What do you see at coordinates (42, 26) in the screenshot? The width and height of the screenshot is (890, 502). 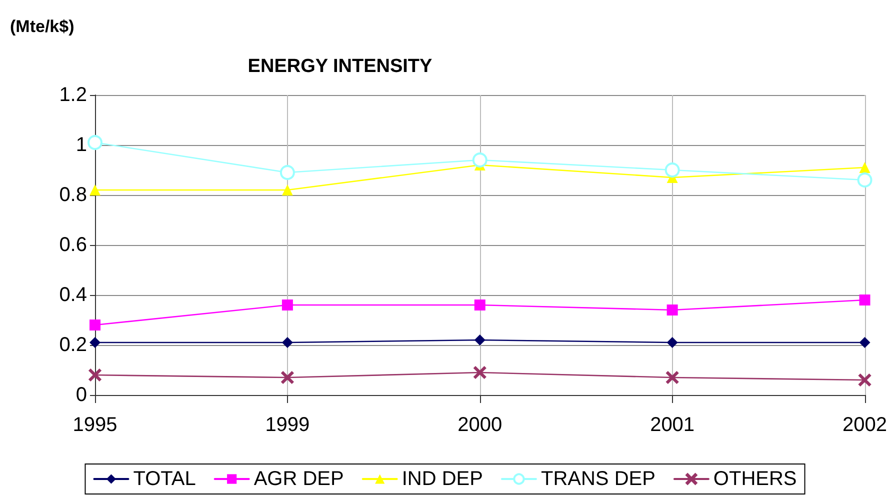 I see `y-axis-title: (Mte/k$)` at bounding box center [42, 26].